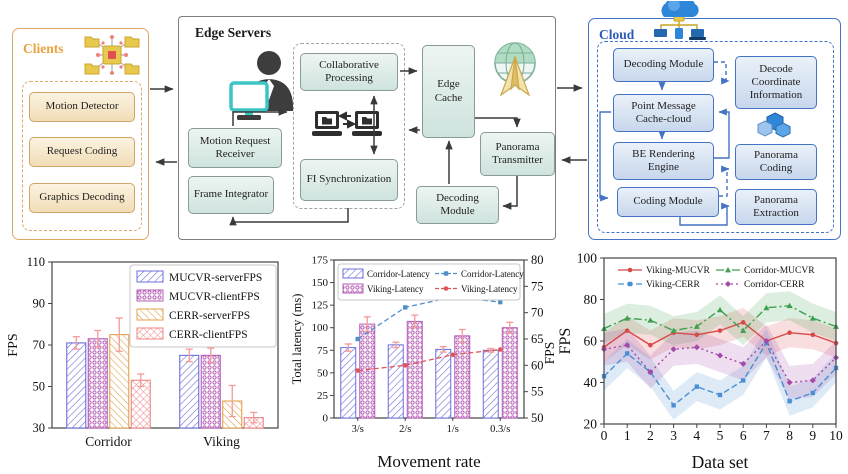 This screenshot has width=848, height=474. Describe the element at coordinates (43, 48) in the screenshot. I see `clients-title: Clients` at that location.